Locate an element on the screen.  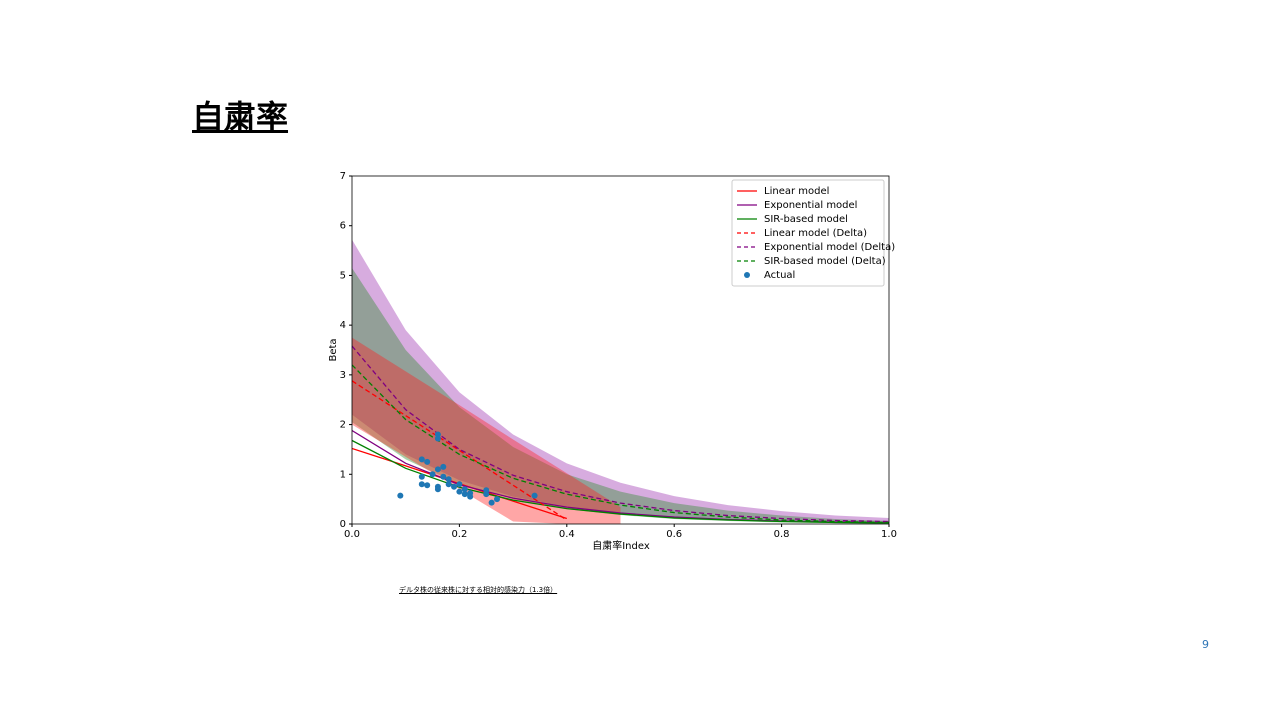
slide-title: 自粛率 is located at coordinates (240, 117).